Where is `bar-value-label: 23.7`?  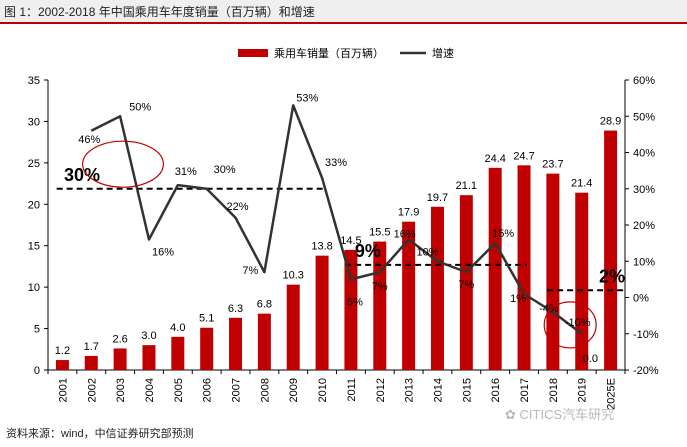
bar-value-label: 23.7 is located at coordinates (552, 165).